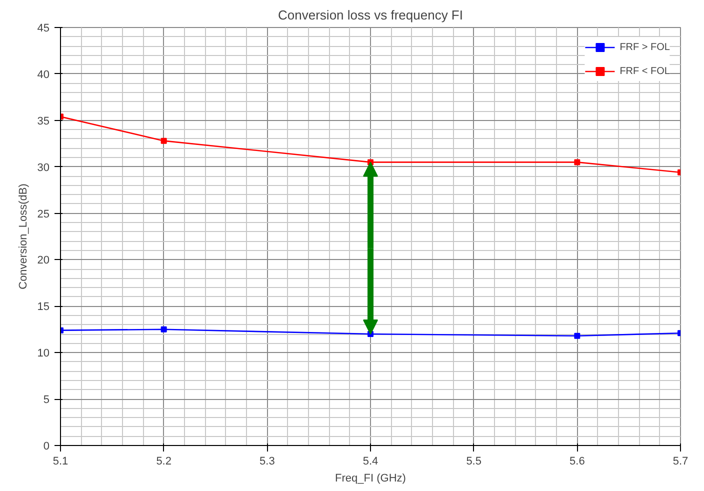 This screenshot has height=491, width=704. What do you see at coordinates (370, 15) in the screenshot?
I see `chart-title: Conversion loss vs frequency FI` at bounding box center [370, 15].